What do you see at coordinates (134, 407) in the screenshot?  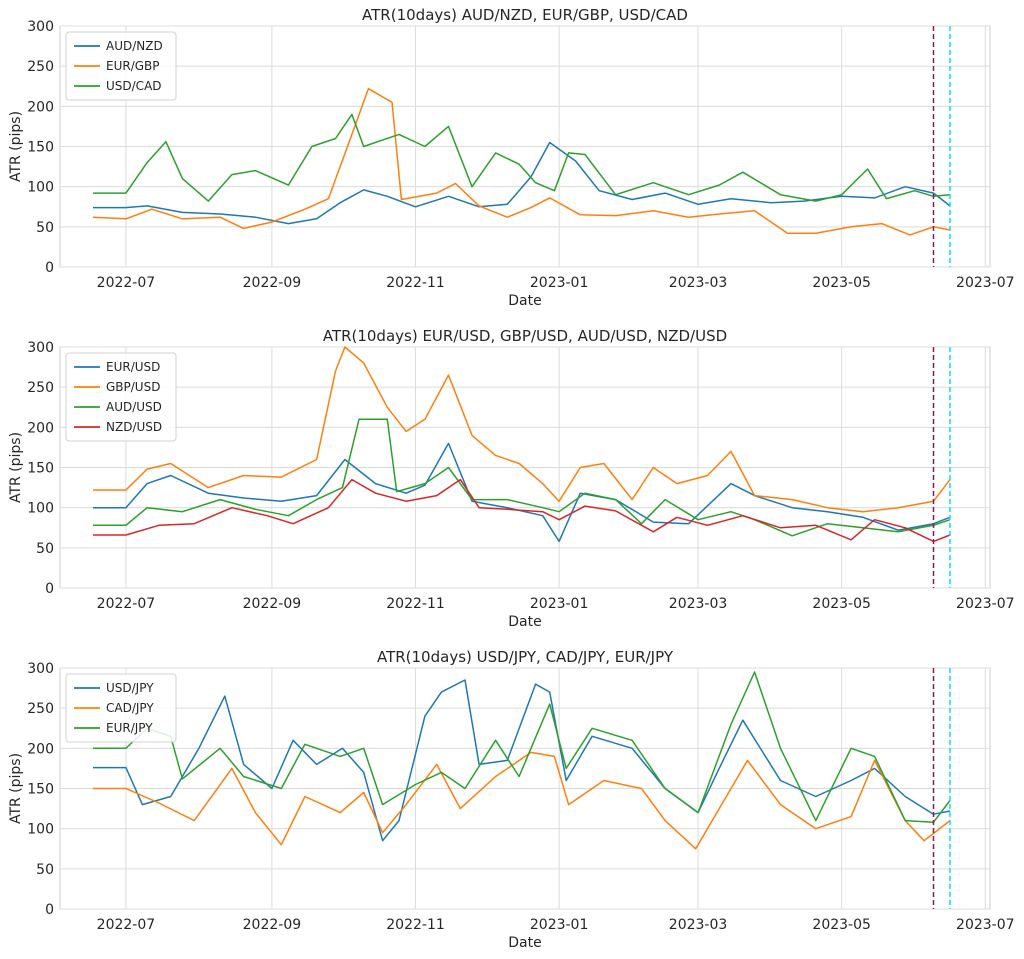 I see `legend-entry: AUD/USD` at bounding box center [134, 407].